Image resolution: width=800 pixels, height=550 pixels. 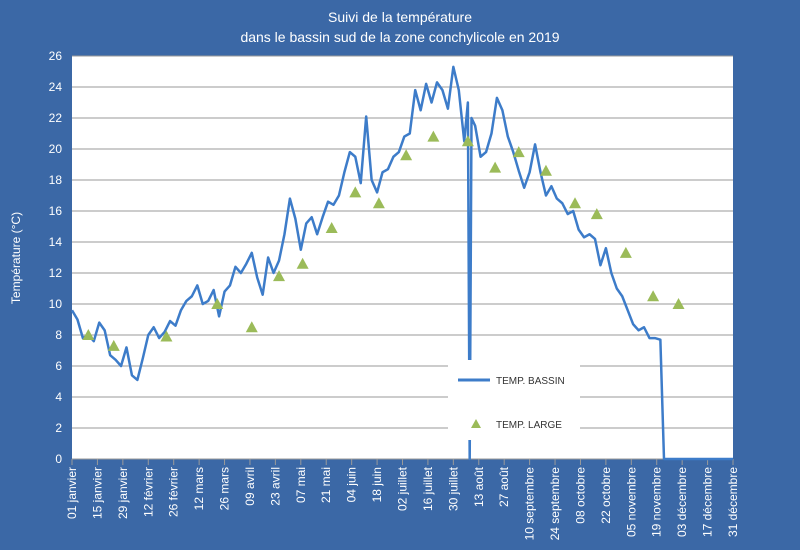 I want to click on x-tick-label: 16 juillet, so click(x=428, y=488).